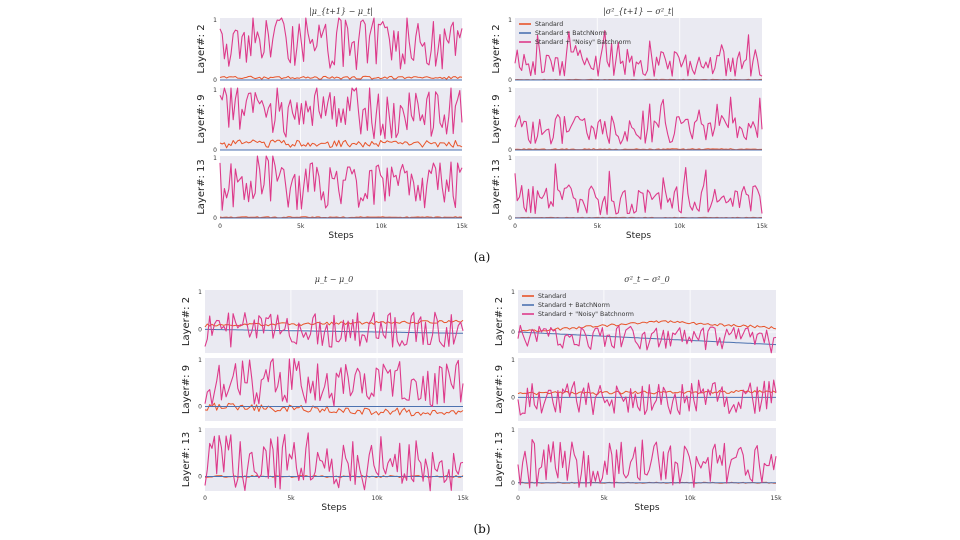  Describe the element at coordinates (646, 279) in the screenshot. I see `chart-title: σ²_t − σ²_0` at that location.